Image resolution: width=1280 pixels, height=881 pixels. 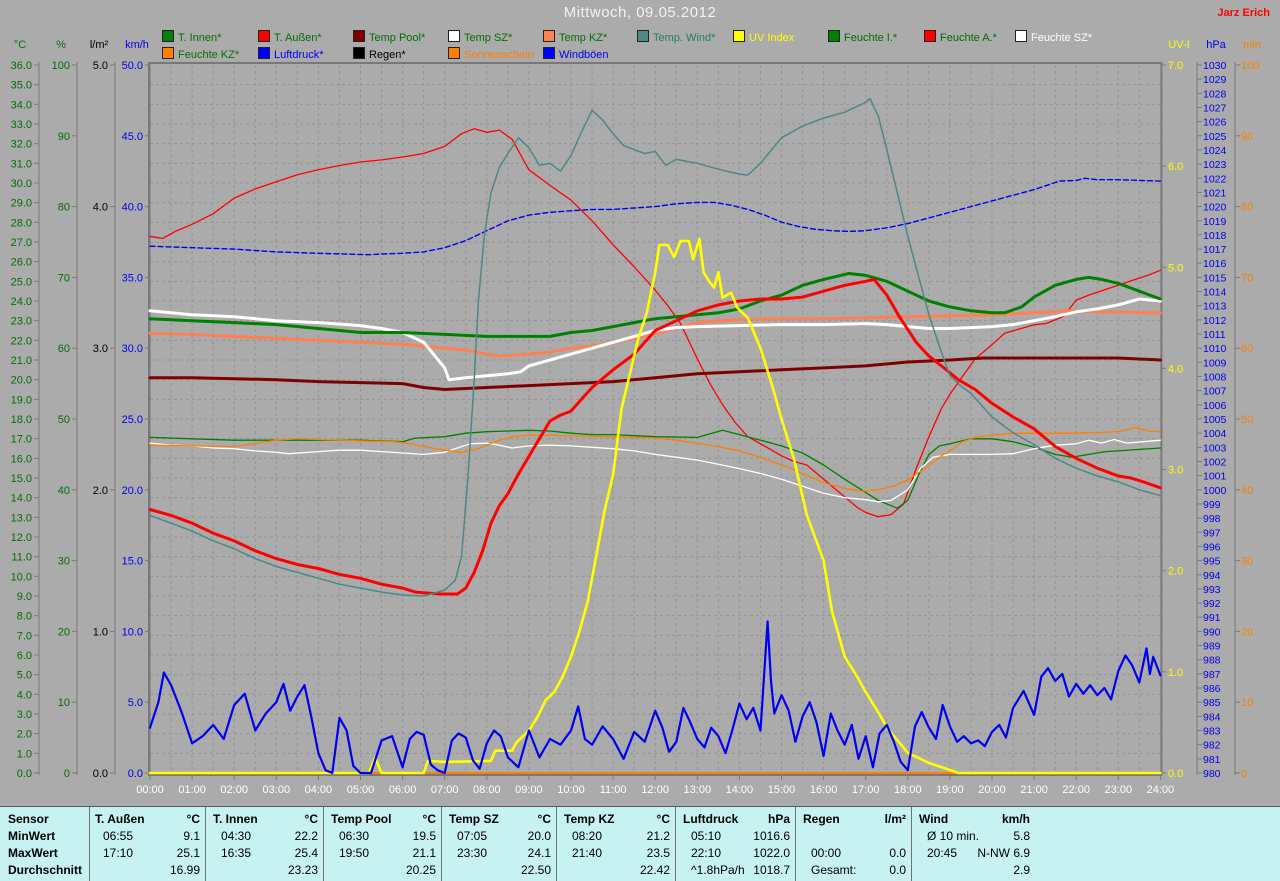 What do you see at coordinates (782, 790) in the screenshot?
I see `x-axis-label: 15:00` at bounding box center [782, 790].